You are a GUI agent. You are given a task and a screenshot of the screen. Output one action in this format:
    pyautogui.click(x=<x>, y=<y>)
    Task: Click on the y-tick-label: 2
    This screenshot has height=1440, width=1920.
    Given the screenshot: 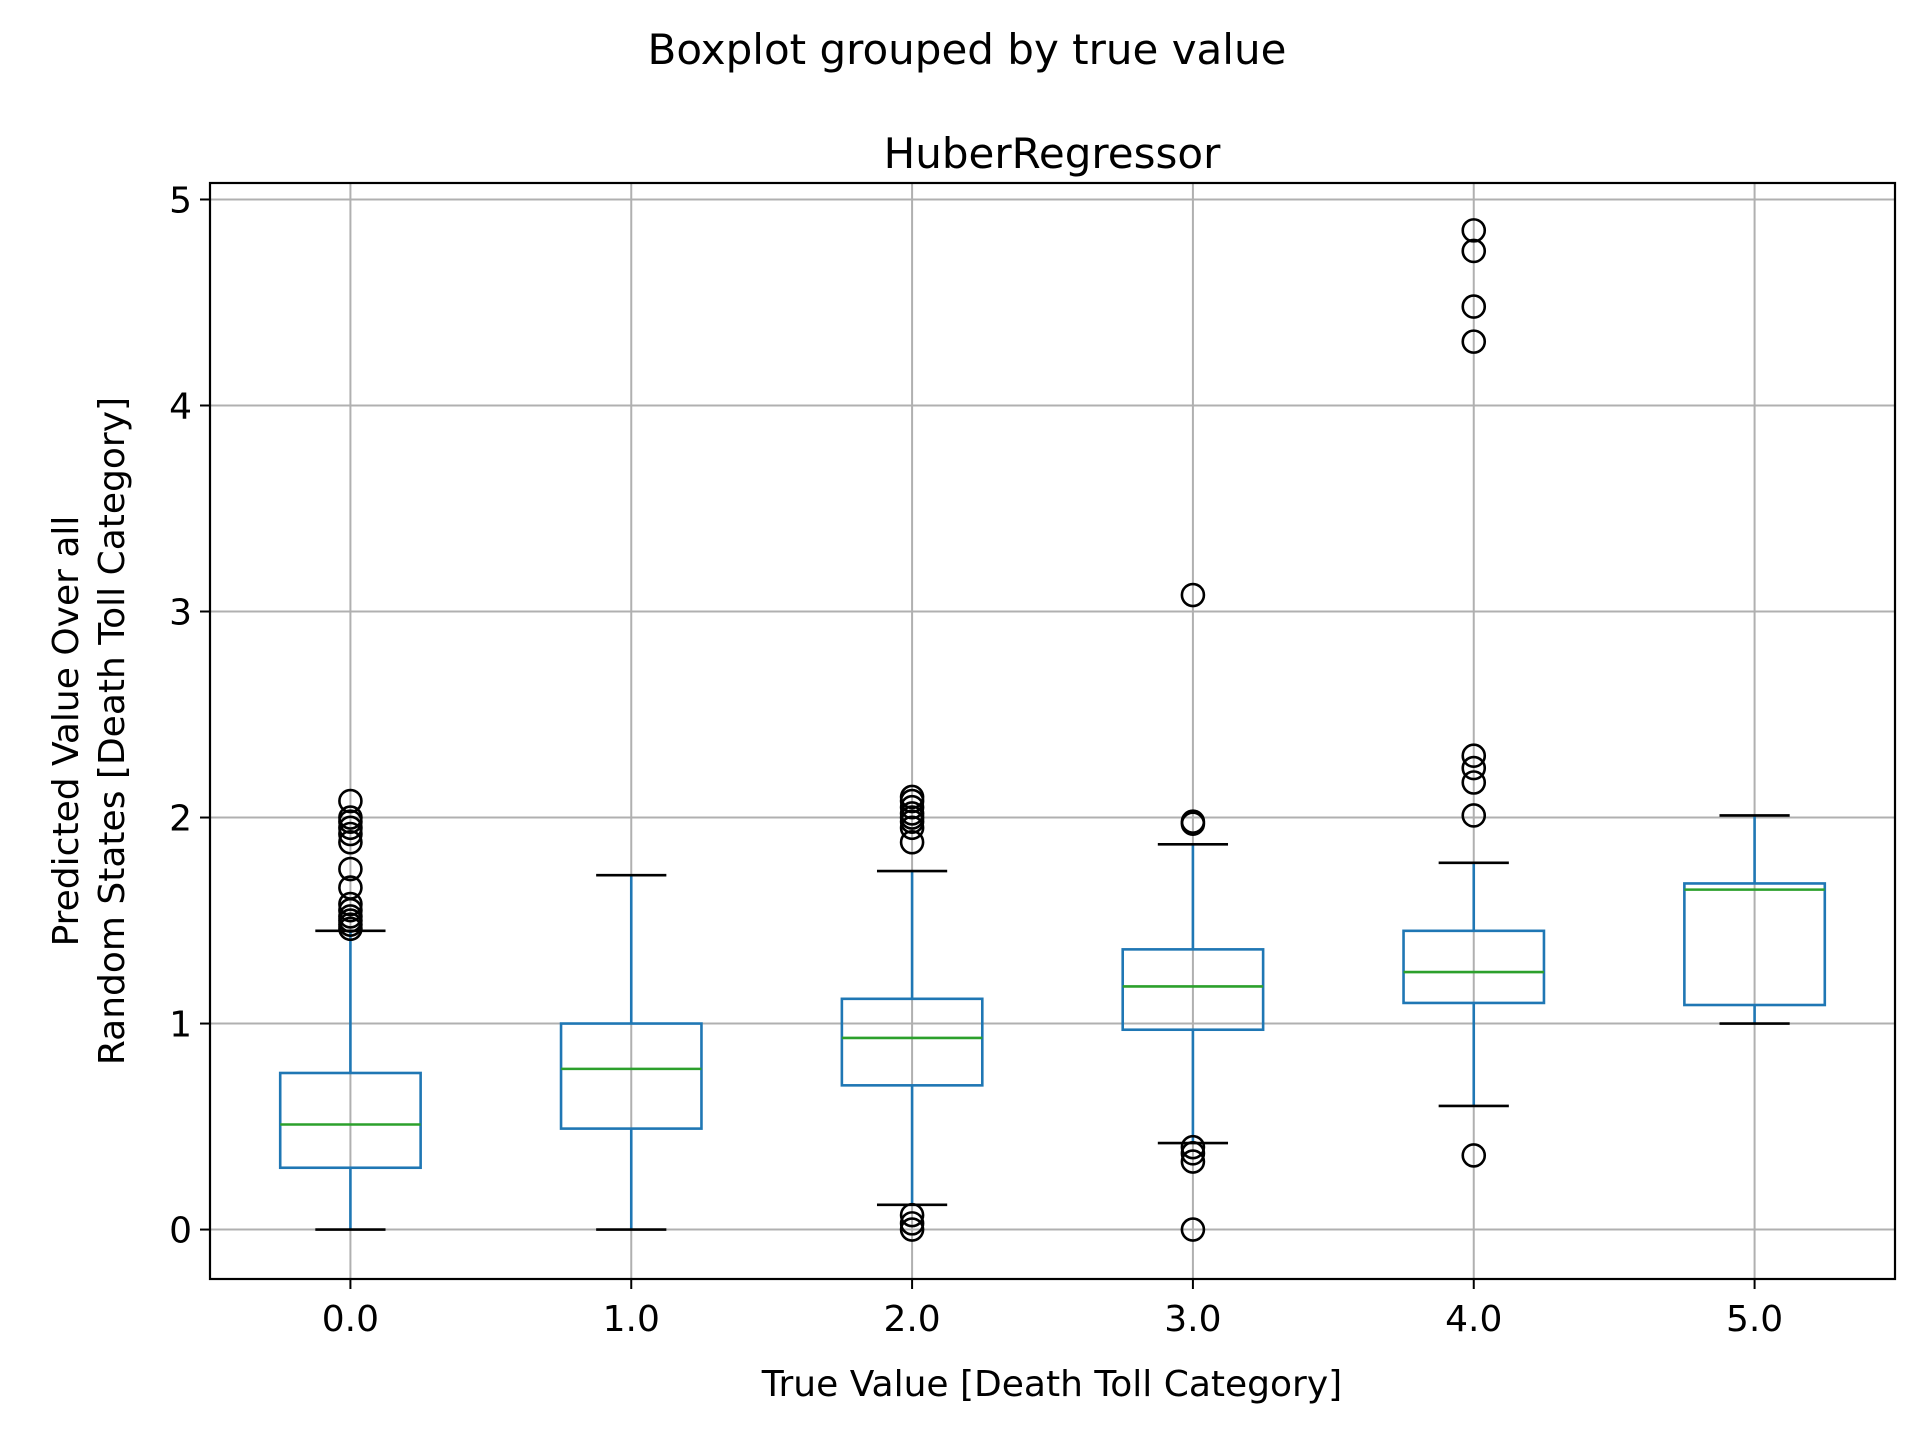 What is the action you would take?
    pyautogui.click(x=180, y=819)
    